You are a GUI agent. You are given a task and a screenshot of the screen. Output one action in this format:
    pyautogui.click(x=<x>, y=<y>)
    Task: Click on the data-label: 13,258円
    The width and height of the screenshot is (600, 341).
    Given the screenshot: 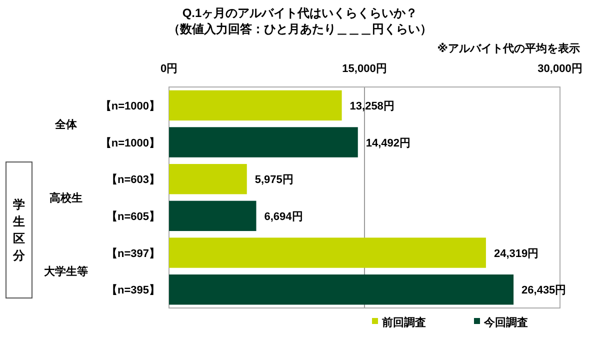 What is the action you would take?
    pyautogui.click(x=372, y=106)
    